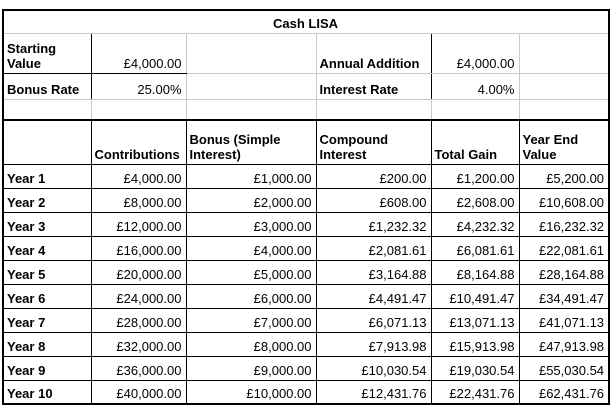 The image size is (612, 418). I want to click on sheet-title: Cash LISA, so click(306, 22).